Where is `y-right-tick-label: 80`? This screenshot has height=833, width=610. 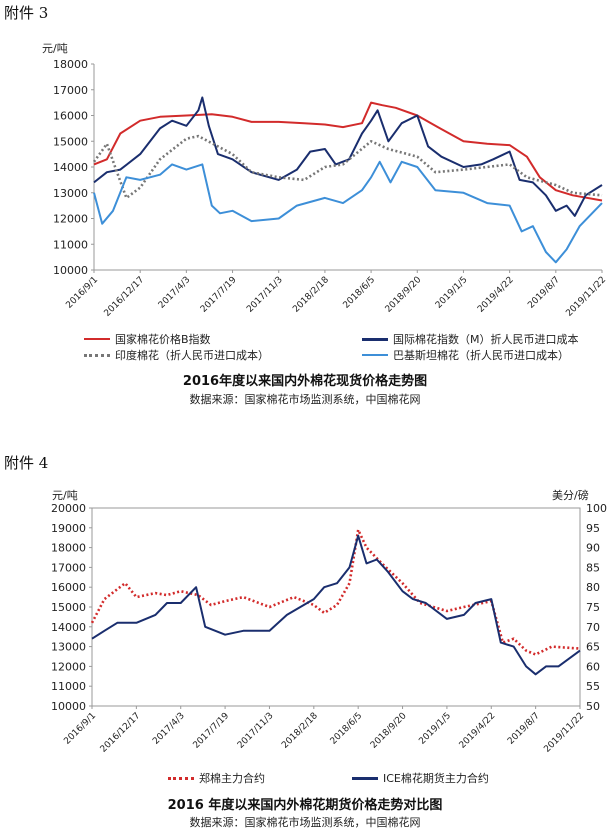
y-right-tick-label: 80 is located at coordinates (593, 587).